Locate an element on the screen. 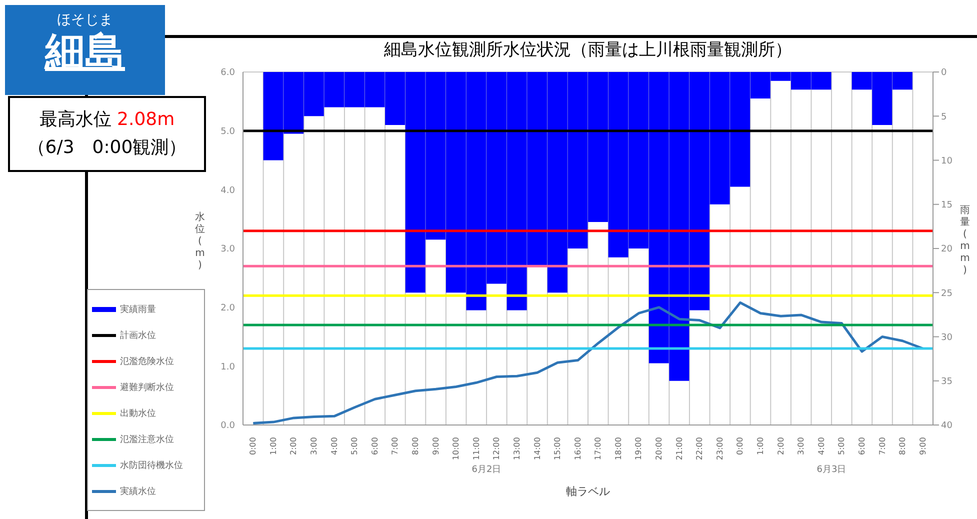 The image size is (977, 519). x-tick-label: 12:00 is located at coordinates (497, 448).